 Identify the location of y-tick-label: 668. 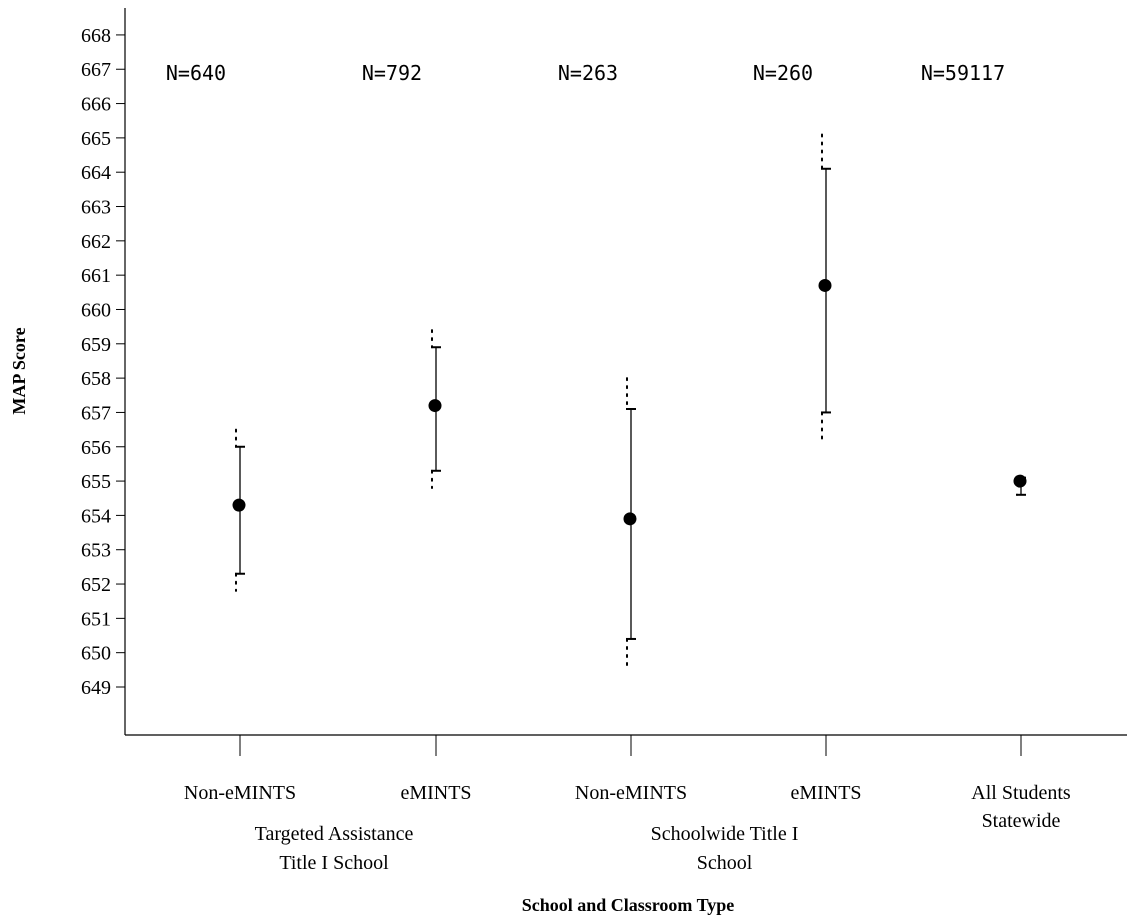
(96, 36).